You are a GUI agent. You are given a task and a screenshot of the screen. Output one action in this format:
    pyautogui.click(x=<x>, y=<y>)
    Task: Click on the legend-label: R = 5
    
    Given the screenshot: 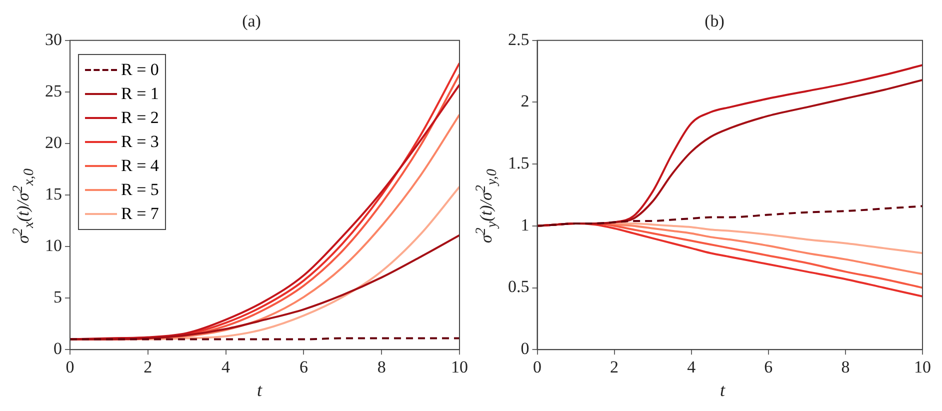 What is the action you would take?
    pyautogui.click(x=140, y=190)
    